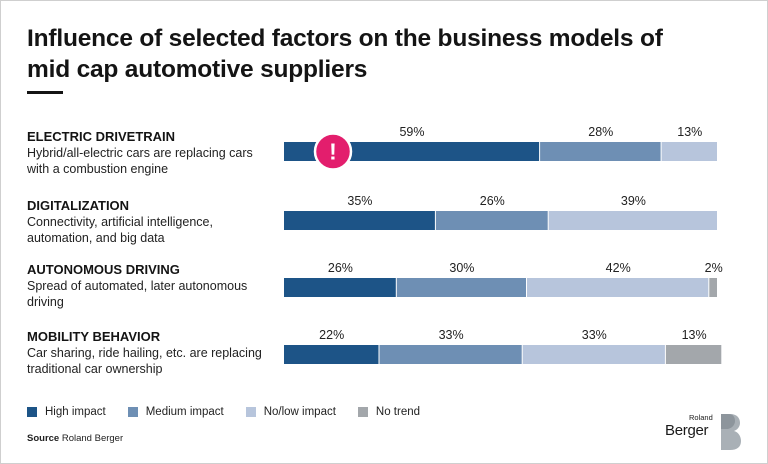 This screenshot has width=768, height=464. What do you see at coordinates (94, 336) in the screenshot?
I see `category-name: MOBILITY BEHAVIOR` at bounding box center [94, 336].